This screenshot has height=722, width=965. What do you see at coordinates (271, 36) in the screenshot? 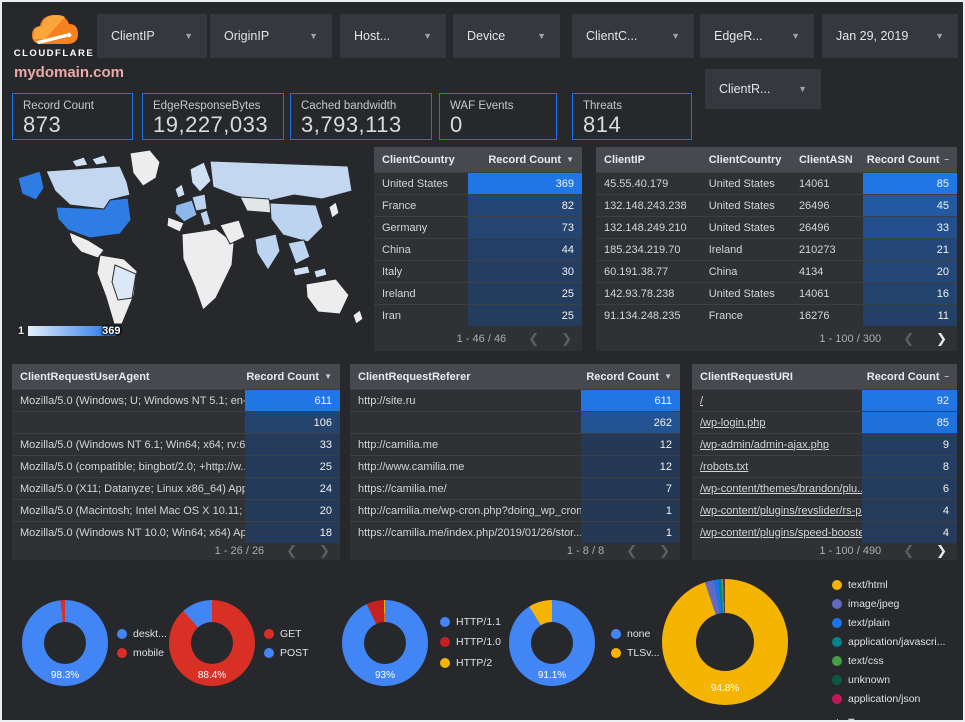
I see `filter-originip: OriginIP ▼` at bounding box center [271, 36].